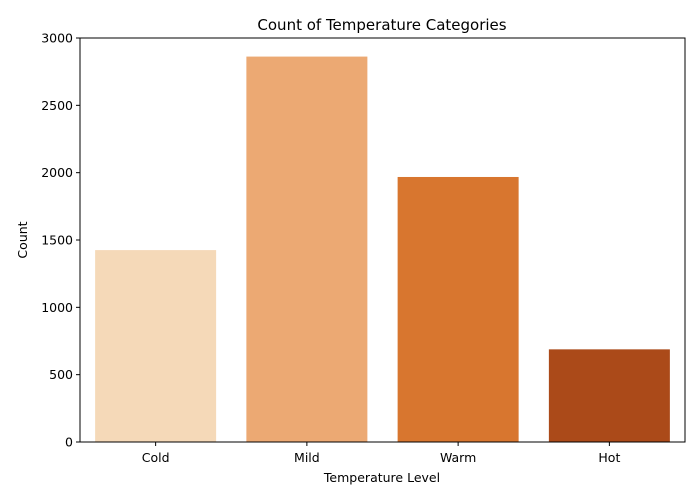 The image size is (700, 500). I want to click on bar-cold, so click(156, 346).